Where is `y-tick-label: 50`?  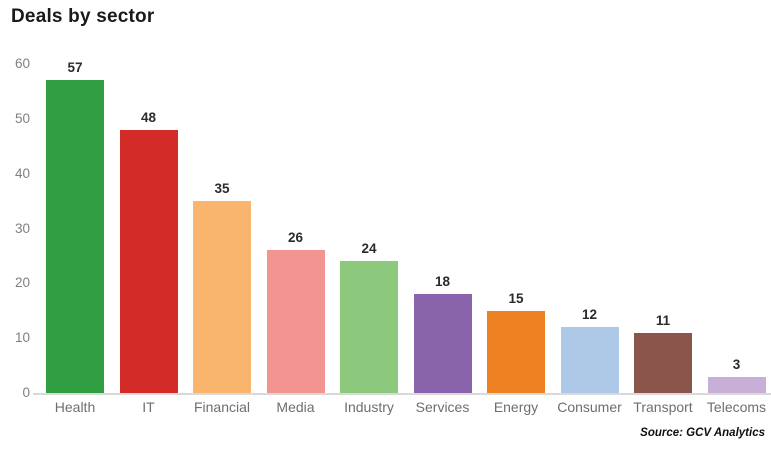
y-tick-label: 50 is located at coordinates (22, 118).